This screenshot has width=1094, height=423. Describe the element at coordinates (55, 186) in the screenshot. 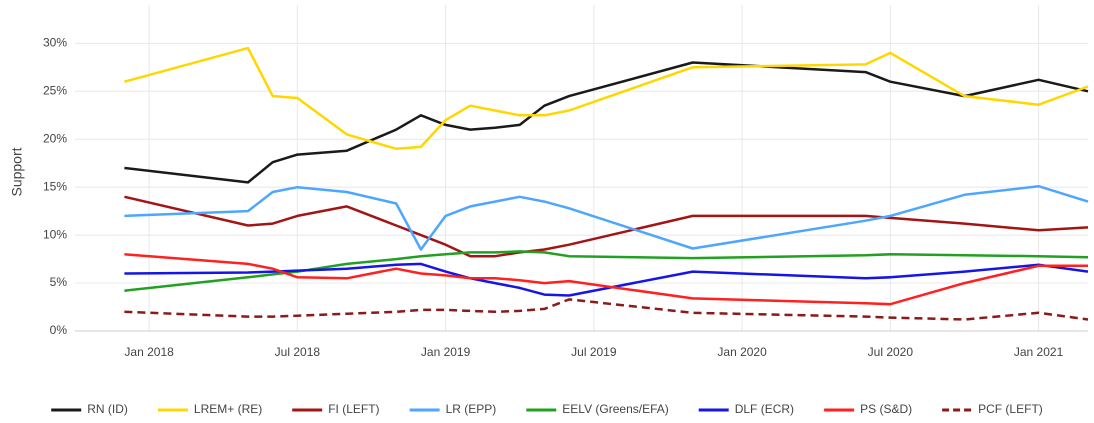

I see `y-tick-label: 15%` at that location.